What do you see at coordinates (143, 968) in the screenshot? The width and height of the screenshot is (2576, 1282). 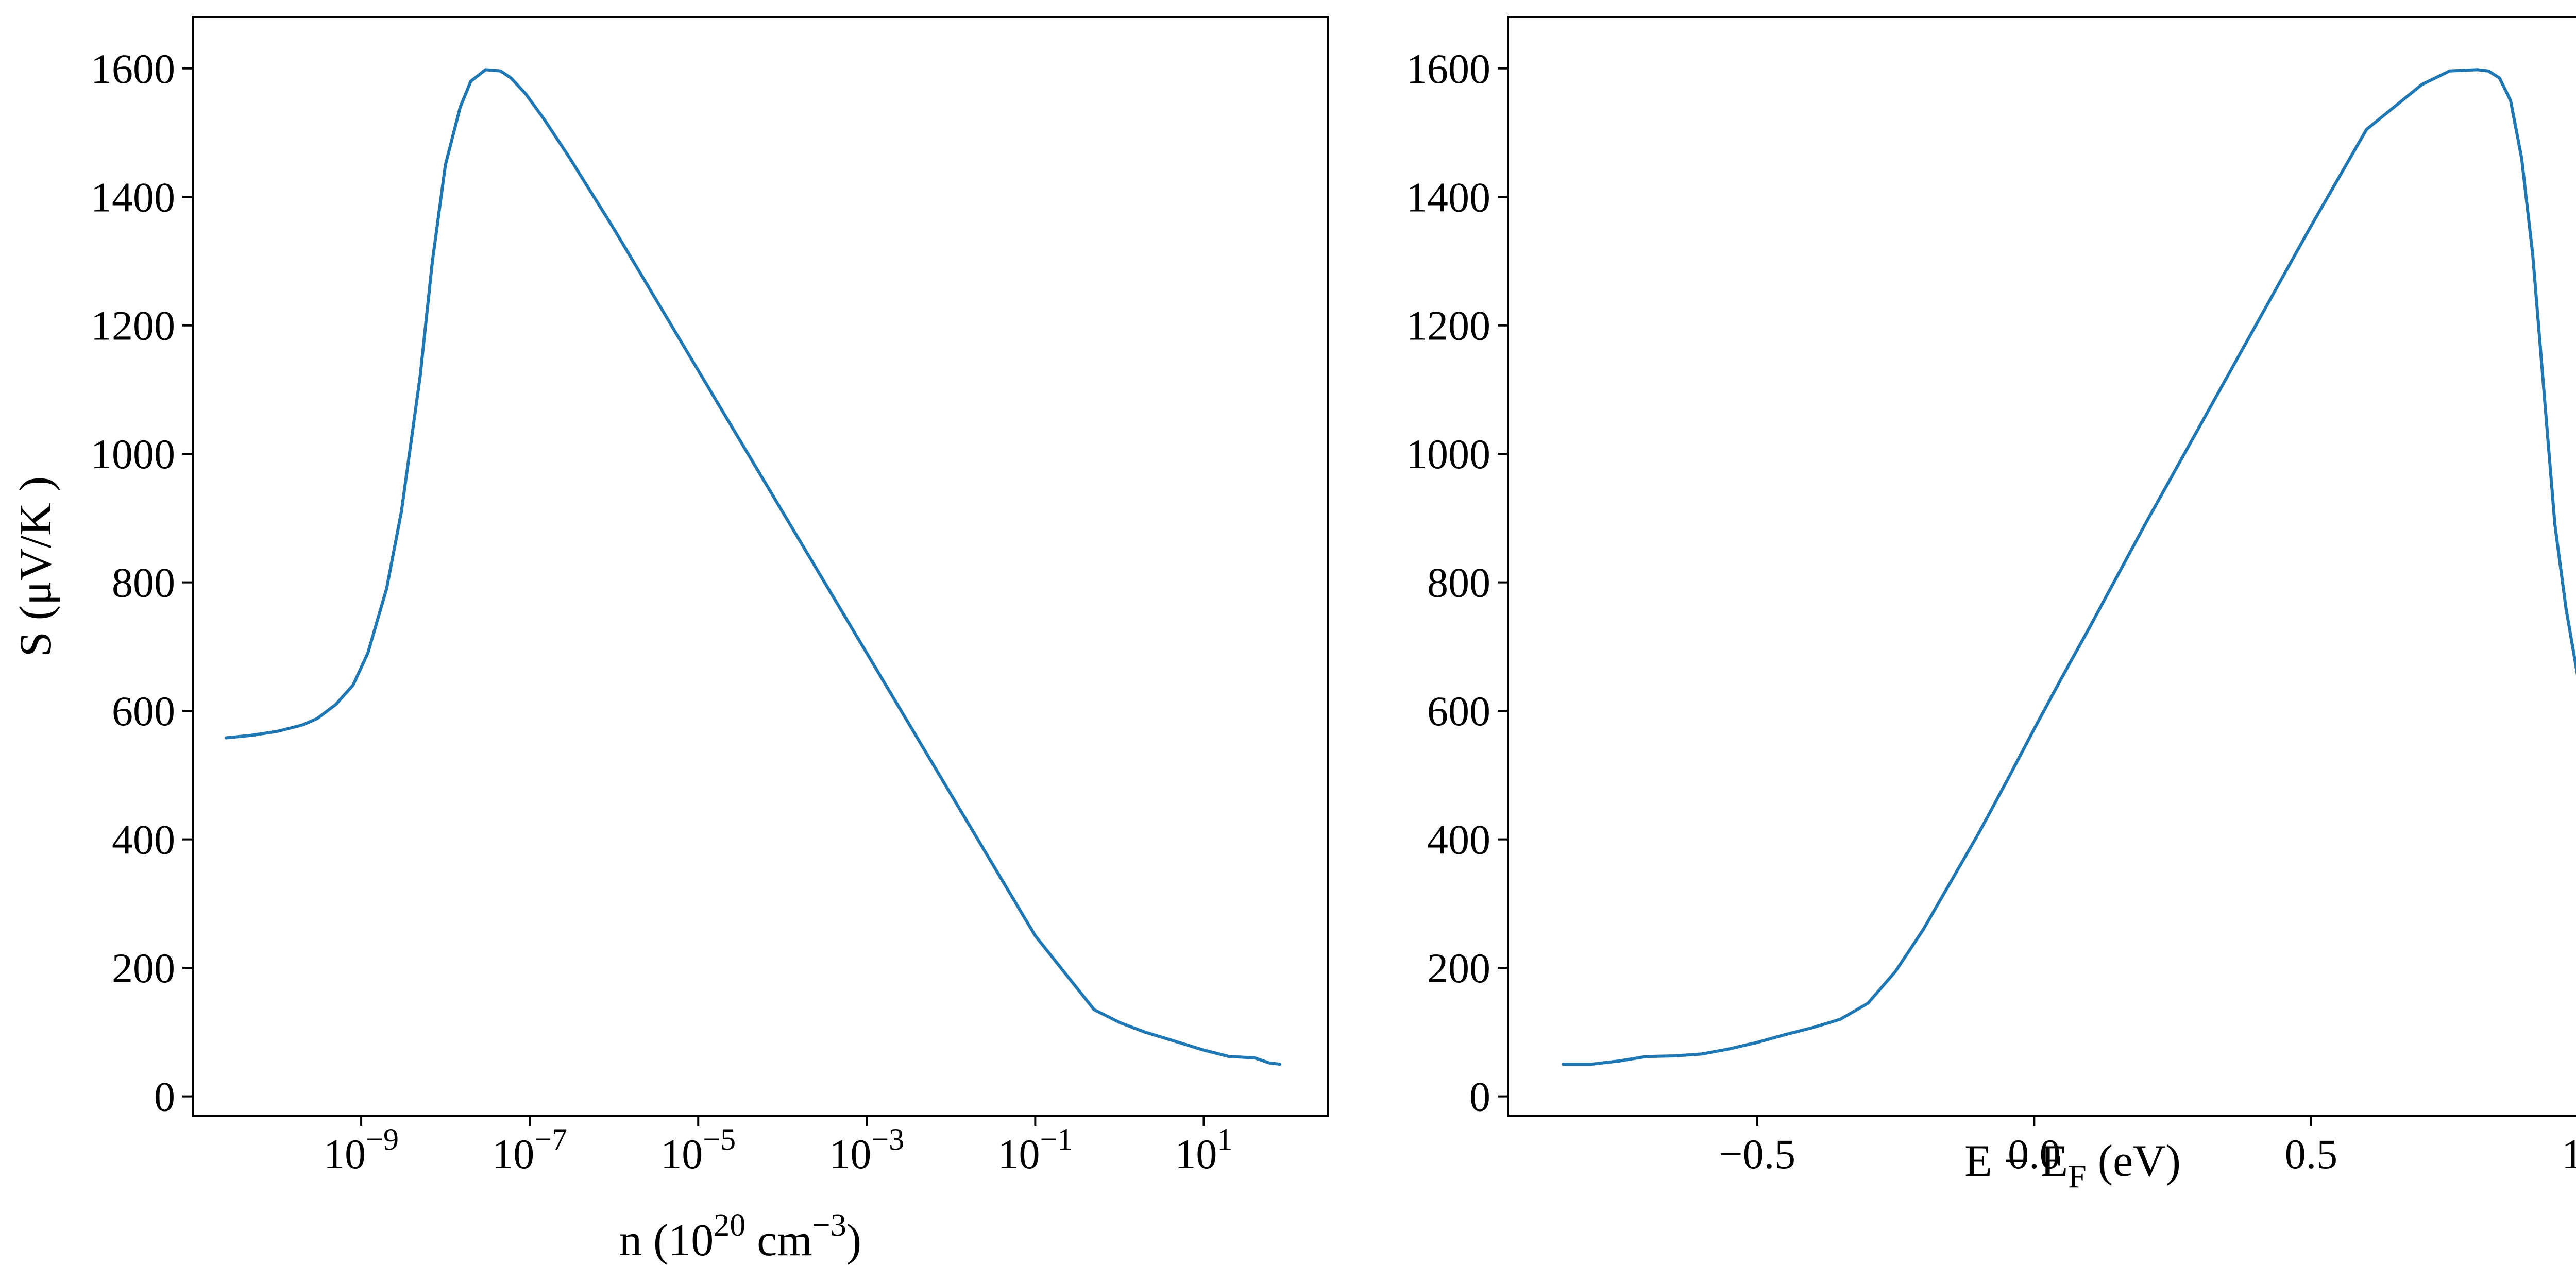 I see `left-y-tick-label-200: 200` at bounding box center [143, 968].